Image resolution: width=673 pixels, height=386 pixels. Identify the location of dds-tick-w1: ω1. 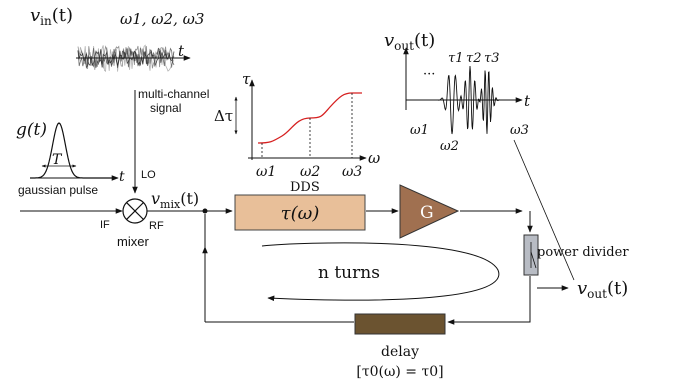
(266, 172).